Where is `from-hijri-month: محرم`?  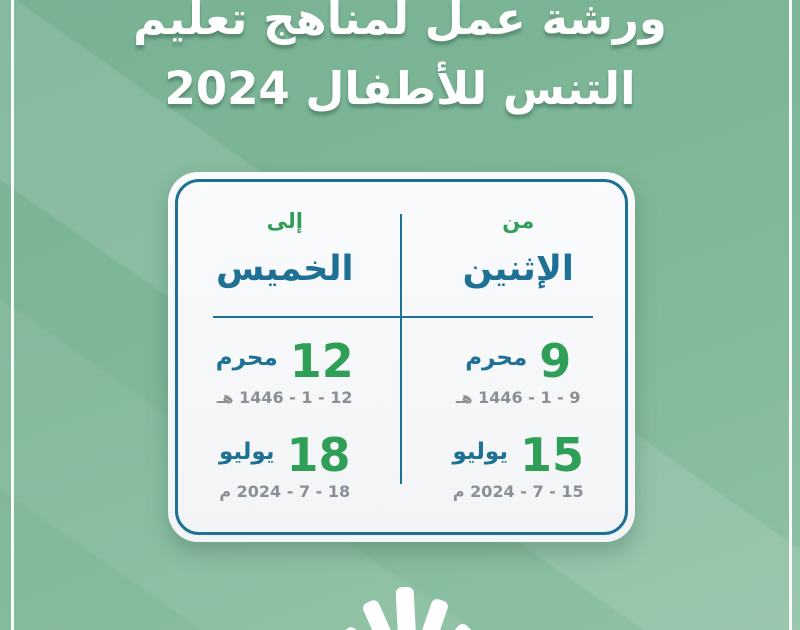
from-hijri-month: محرم is located at coordinates (496, 358).